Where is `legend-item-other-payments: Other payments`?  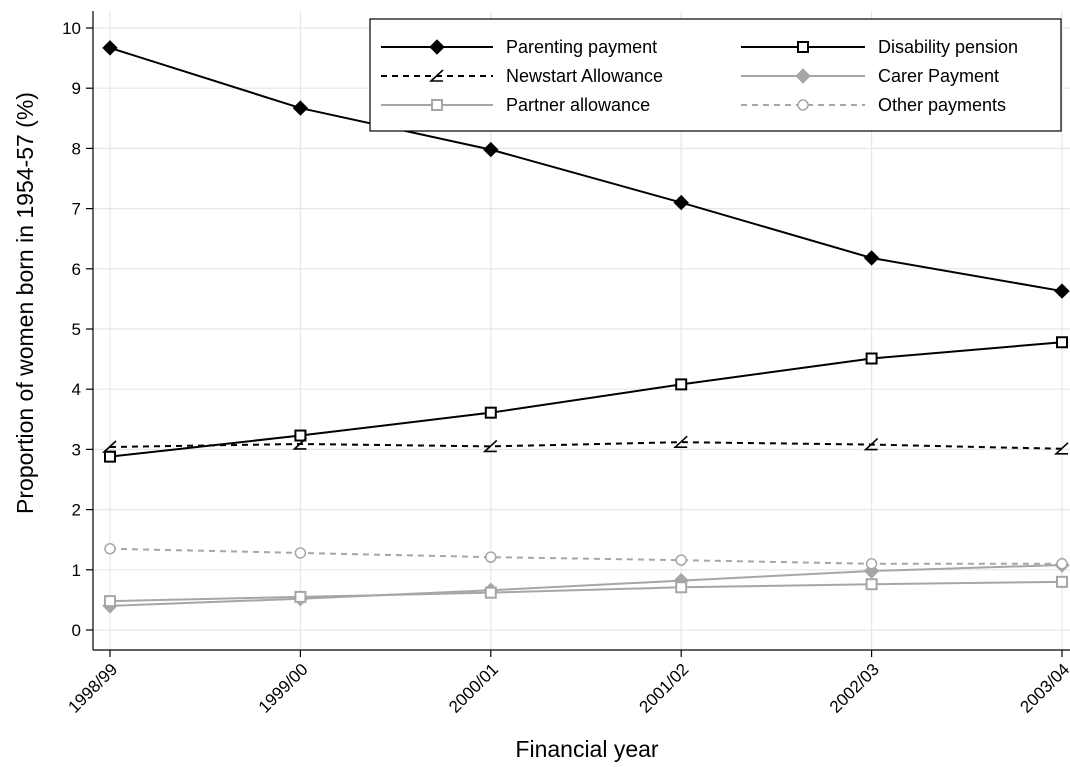 legend-item-other-payments: Other payments is located at coordinates (873, 105).